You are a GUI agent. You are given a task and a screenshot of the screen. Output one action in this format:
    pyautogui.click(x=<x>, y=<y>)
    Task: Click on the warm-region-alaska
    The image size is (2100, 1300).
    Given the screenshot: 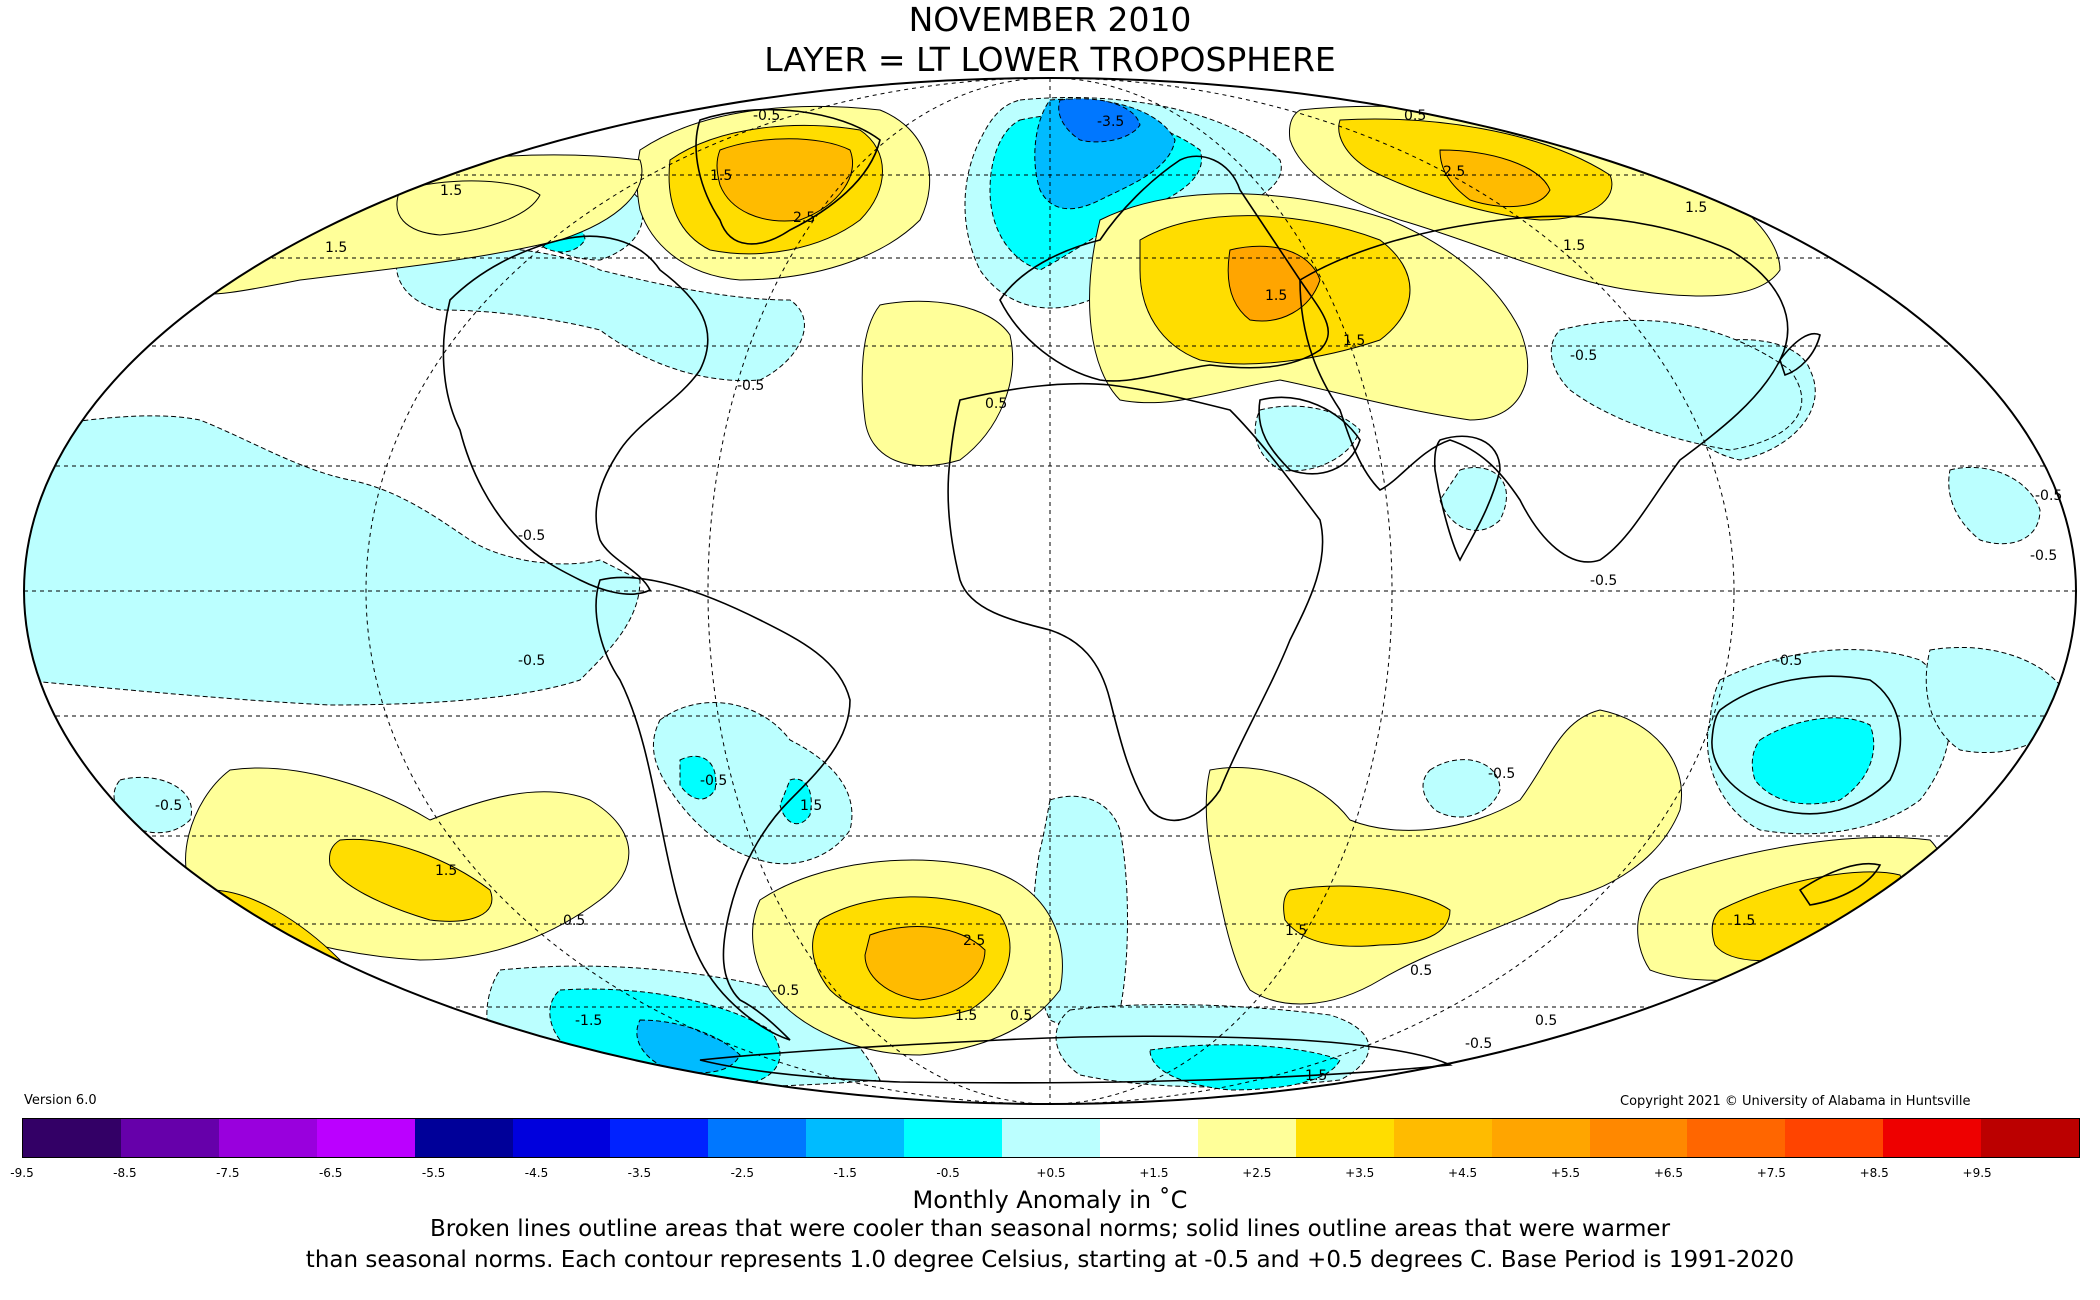 What is the action you would take?
    pyautogui.click(x=468, y=208)
    